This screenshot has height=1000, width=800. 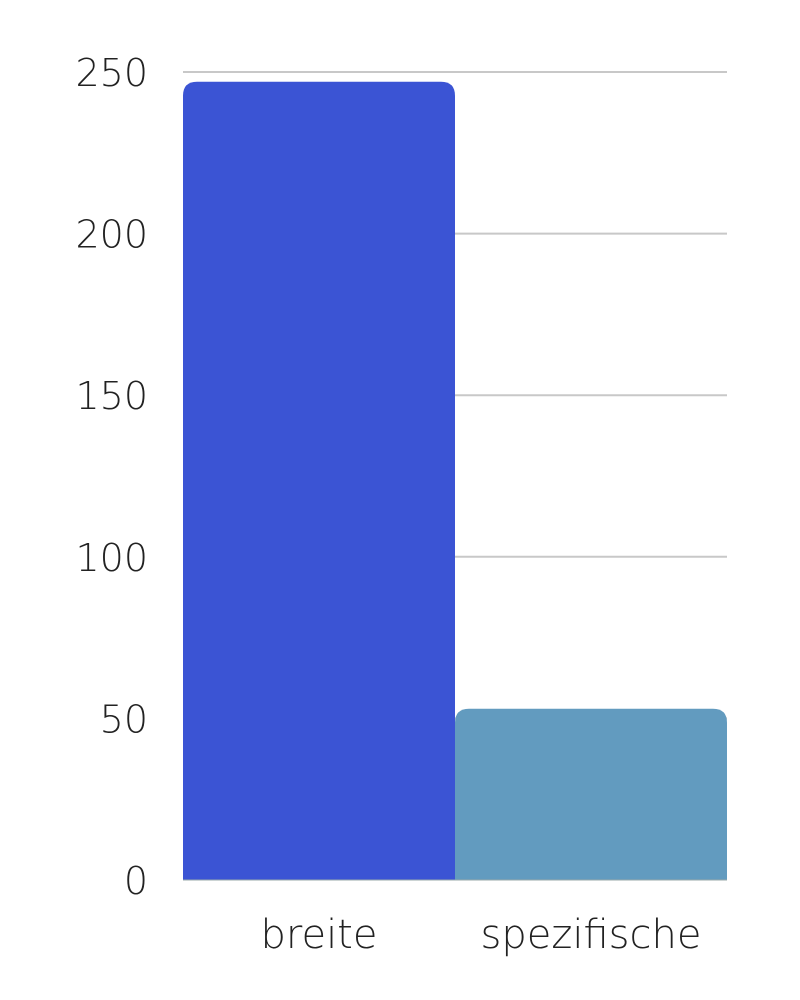 I want to click on y-tick-label: 200, so click(x=111, y=235).